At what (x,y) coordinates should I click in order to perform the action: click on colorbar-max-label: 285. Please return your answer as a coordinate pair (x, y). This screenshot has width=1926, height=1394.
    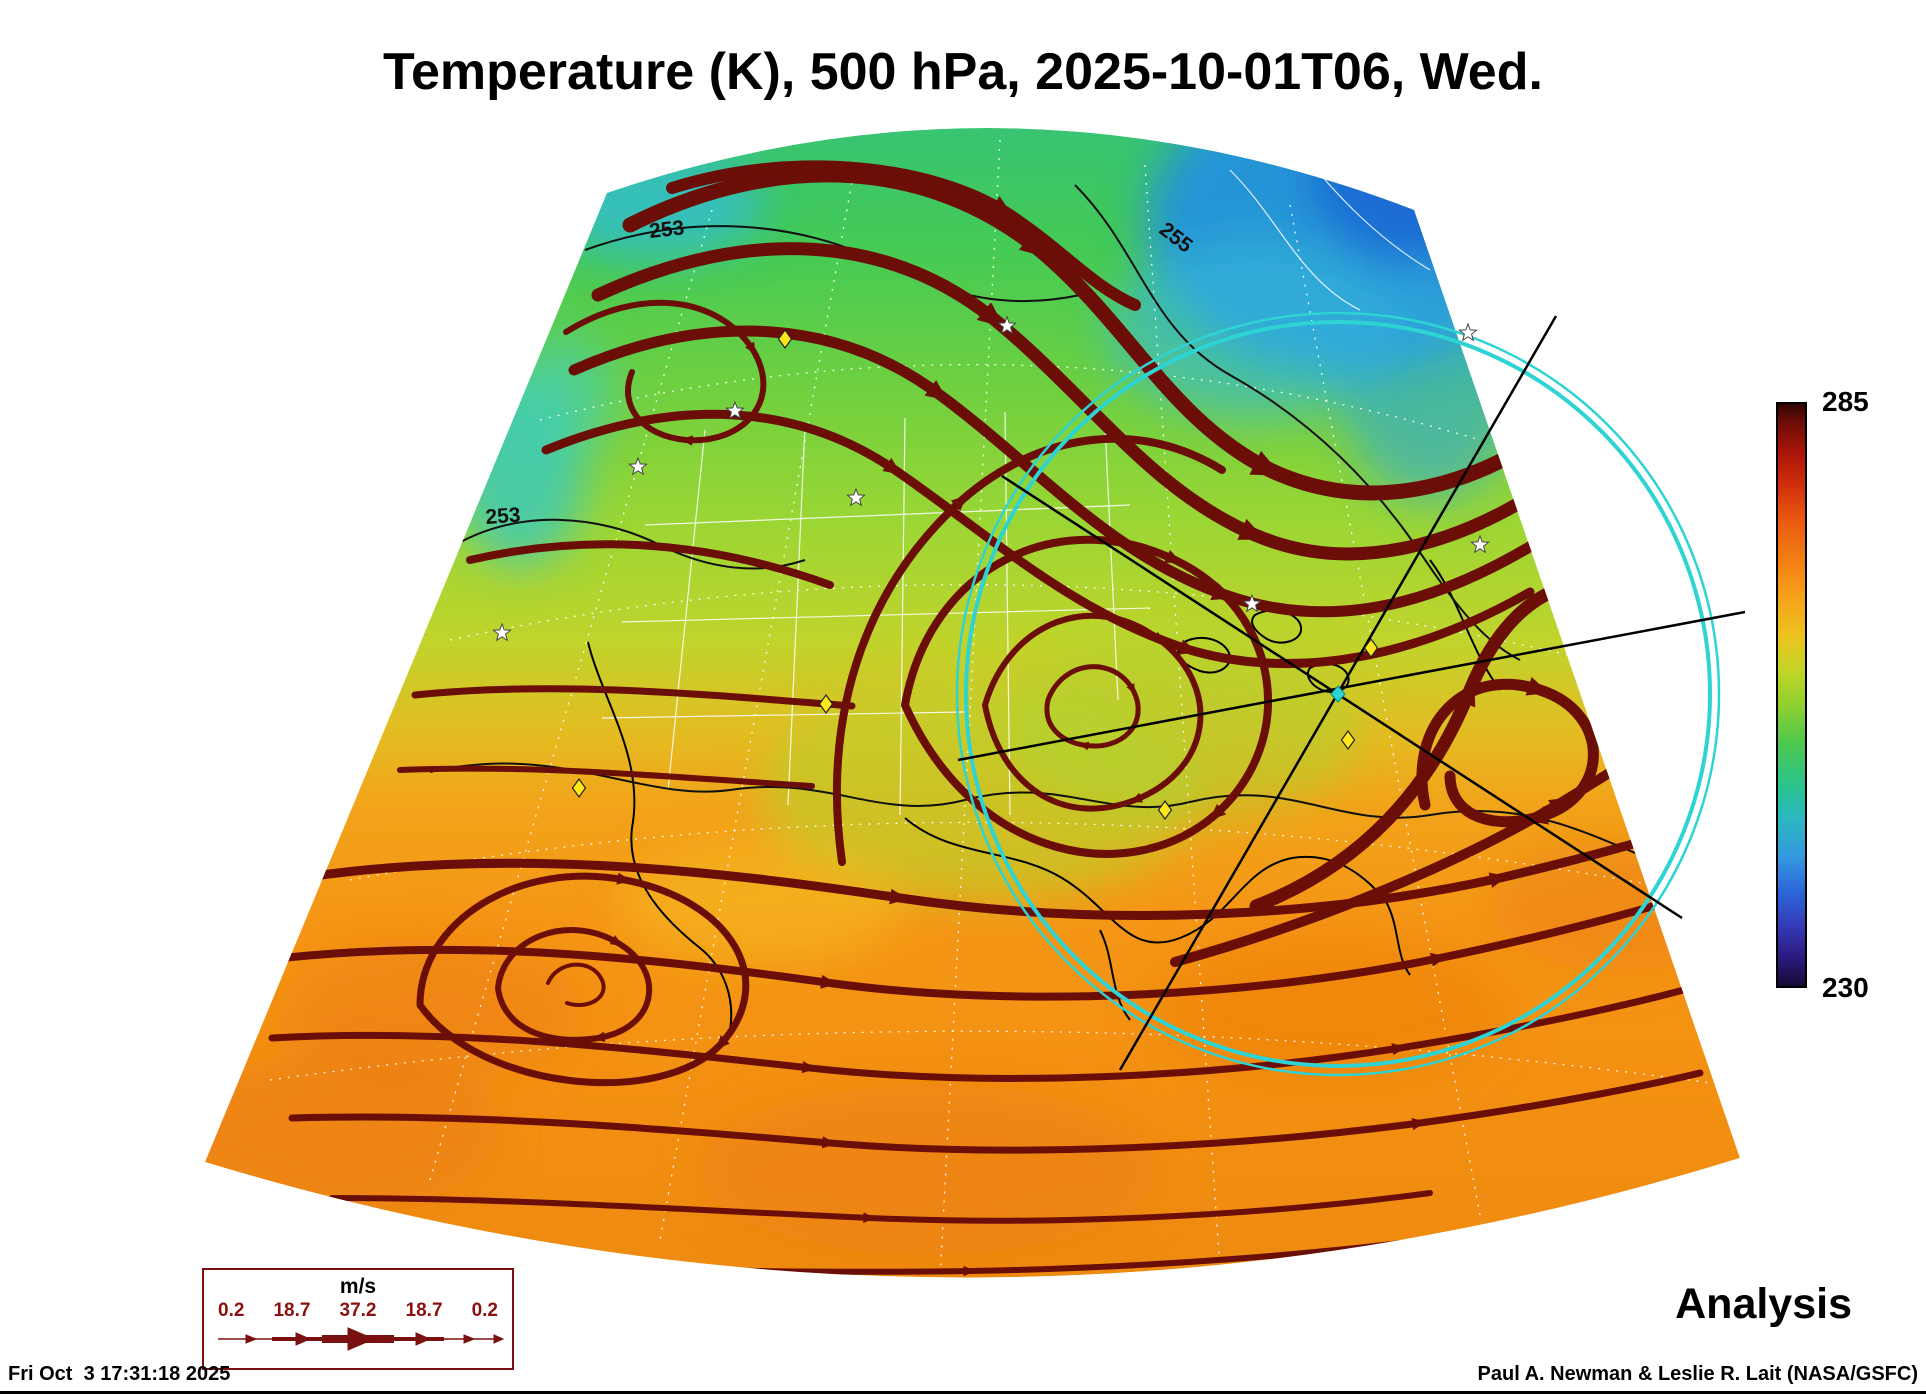
    Looking at the image, I should click on (1845, 401).